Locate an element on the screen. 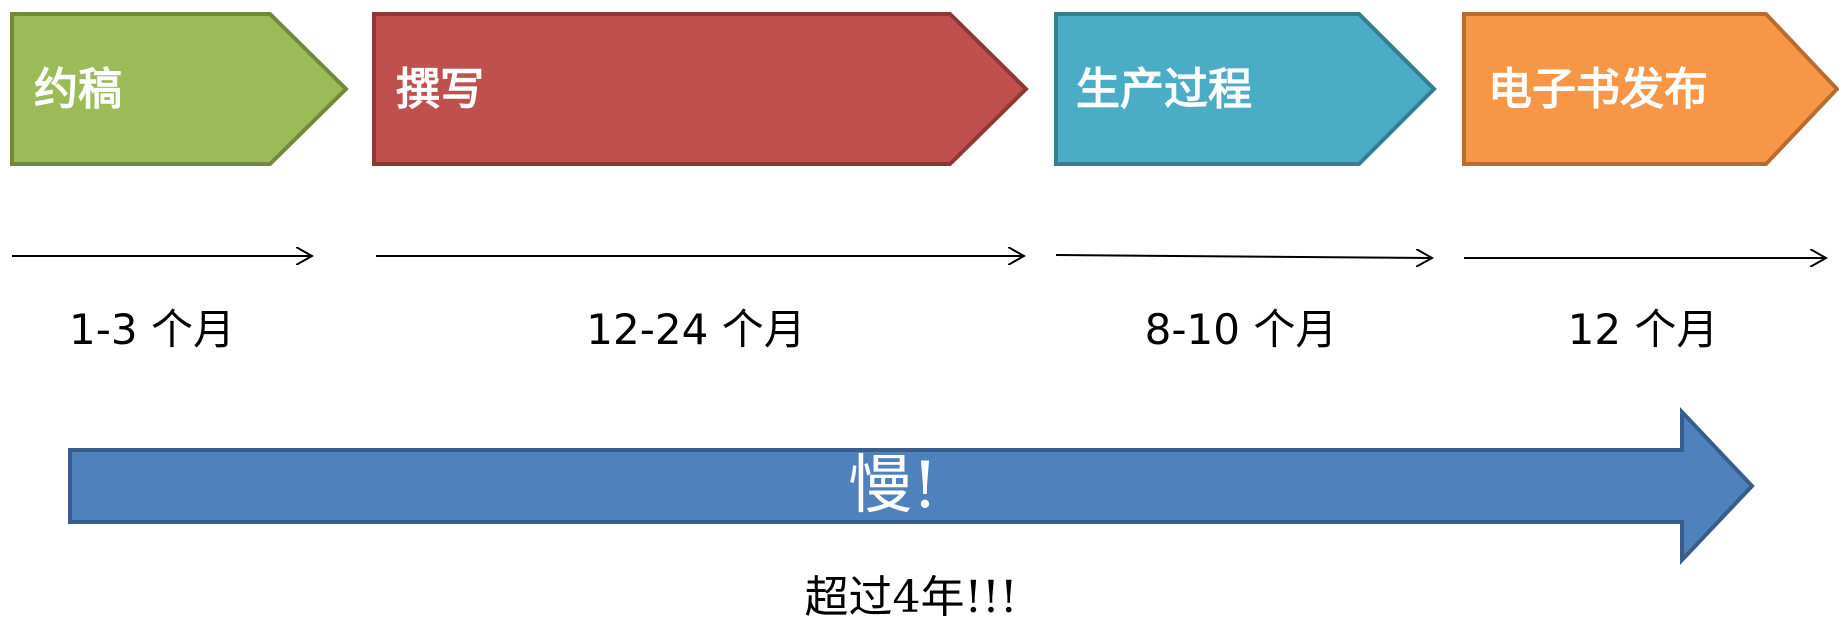 The height and width of the screenshot is (620, 1839). stage-2: 撰写 is located at coordinates (700, 89).